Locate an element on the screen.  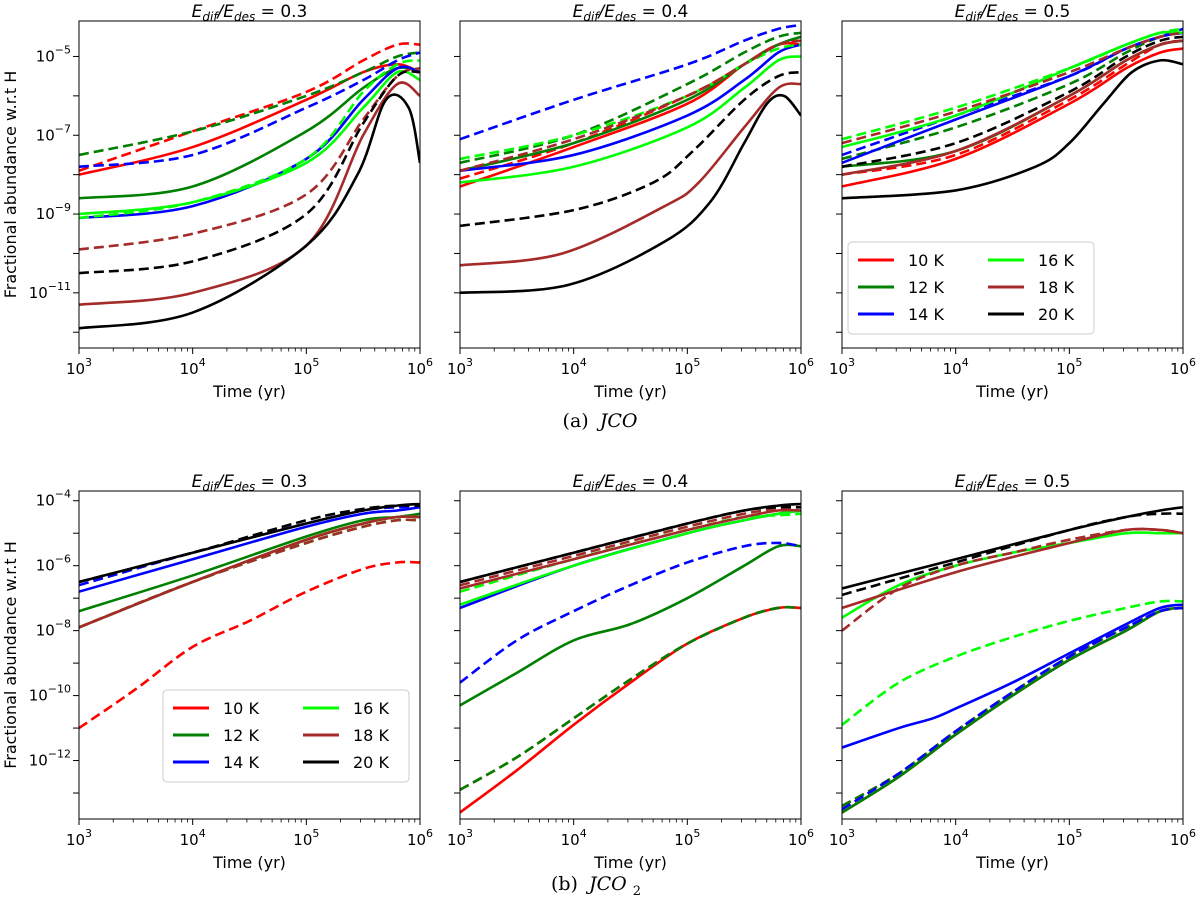
caption-a-main: JCO is located at coordinates (617, 421).